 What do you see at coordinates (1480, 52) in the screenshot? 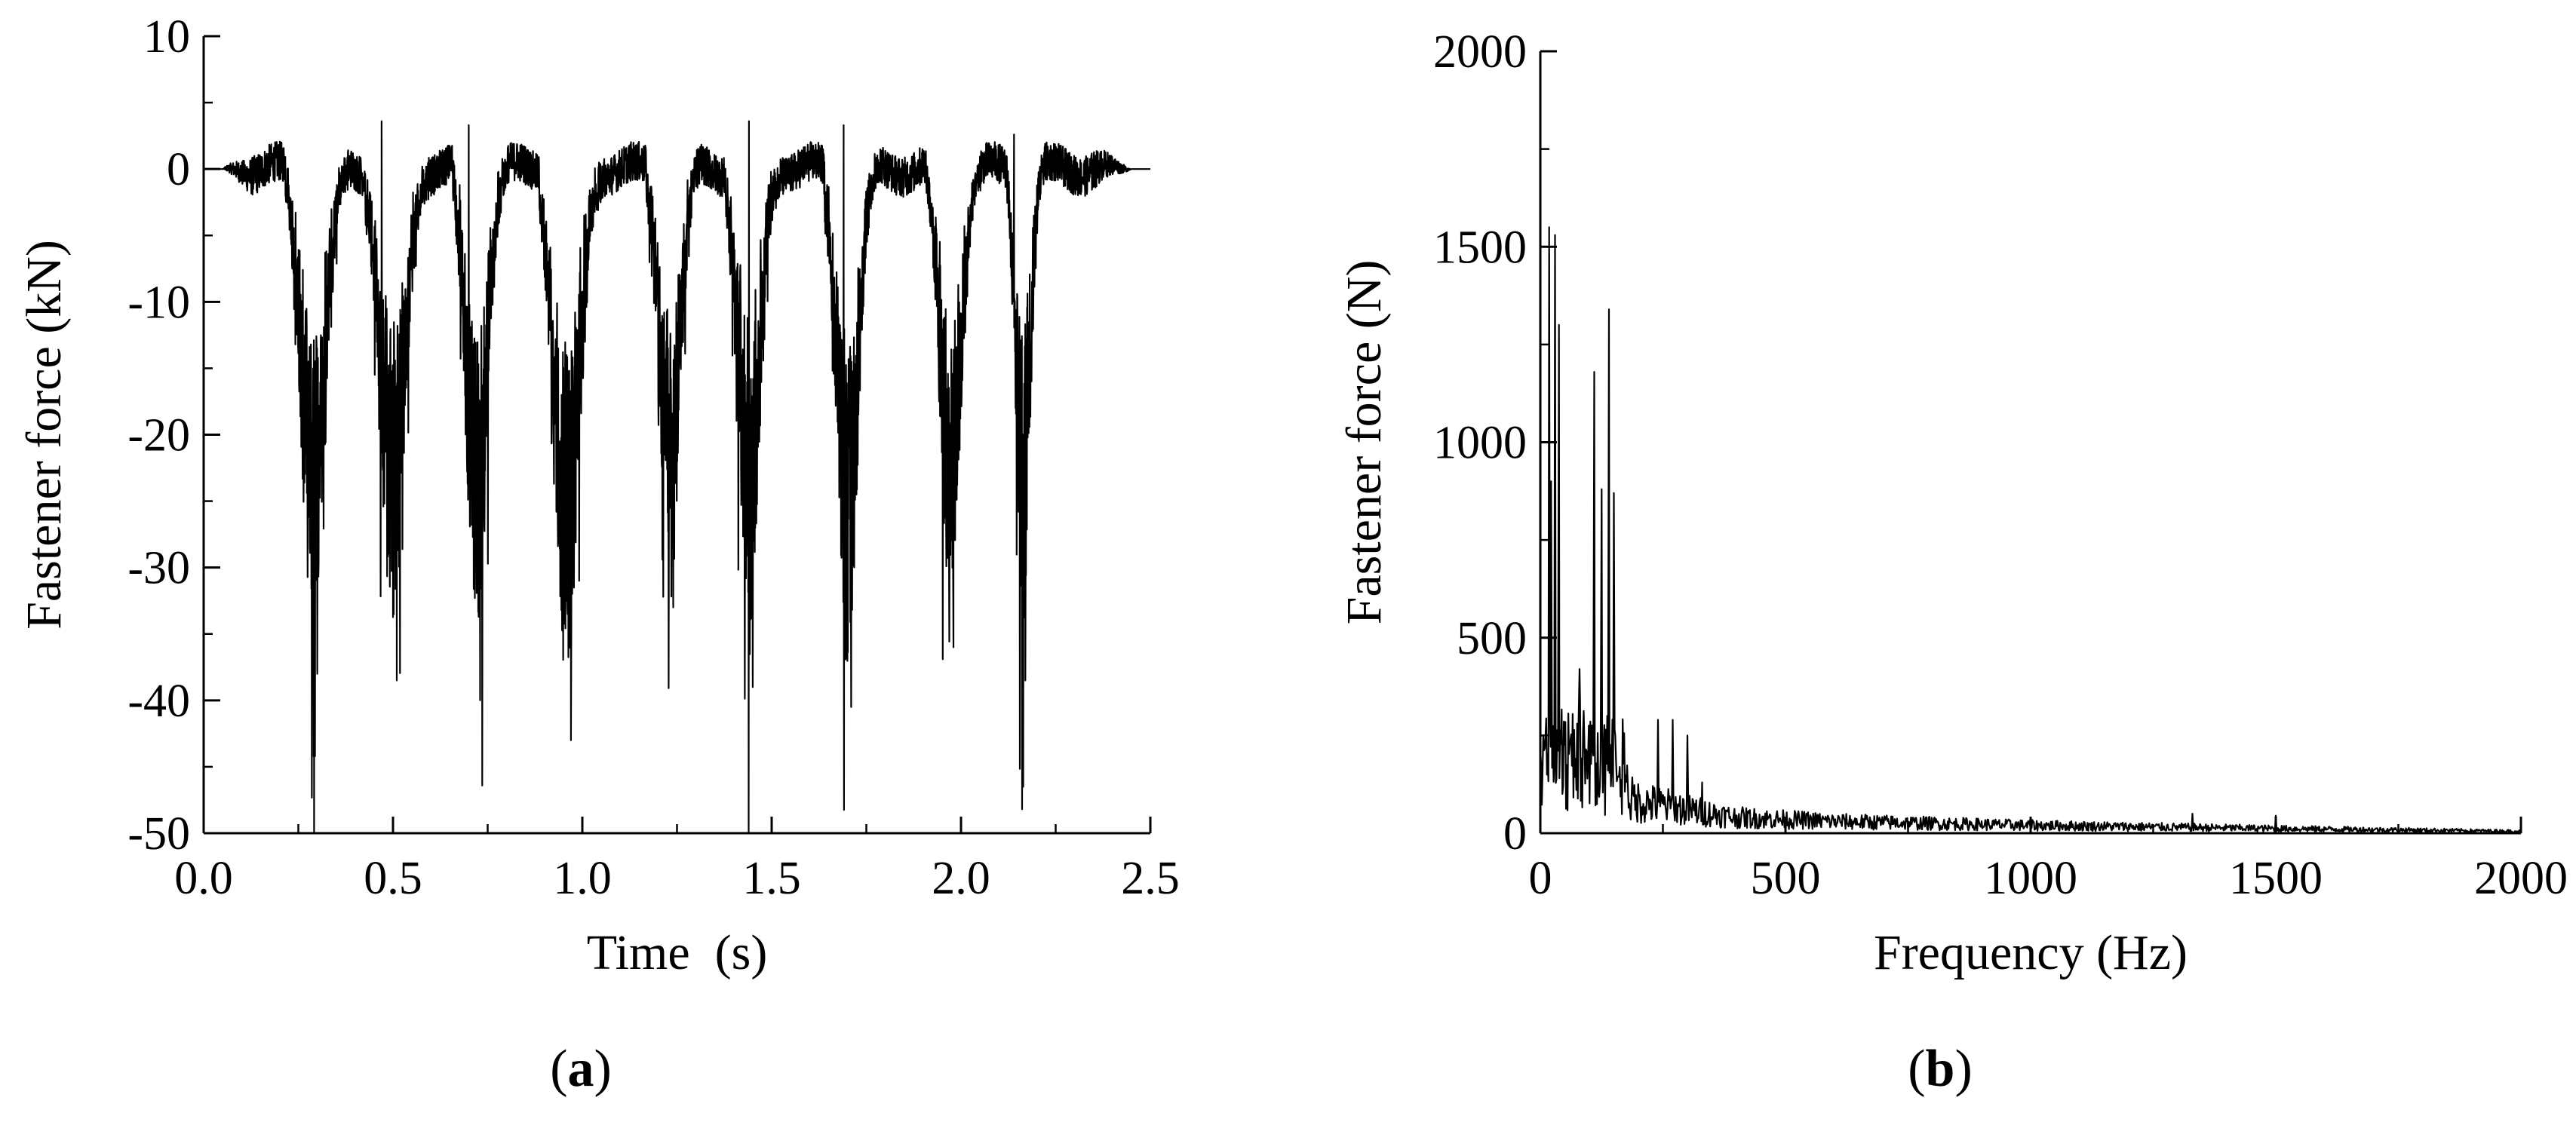
I see `chart-b-y-tick-label: 2000` at bounding box center [1480, 52].